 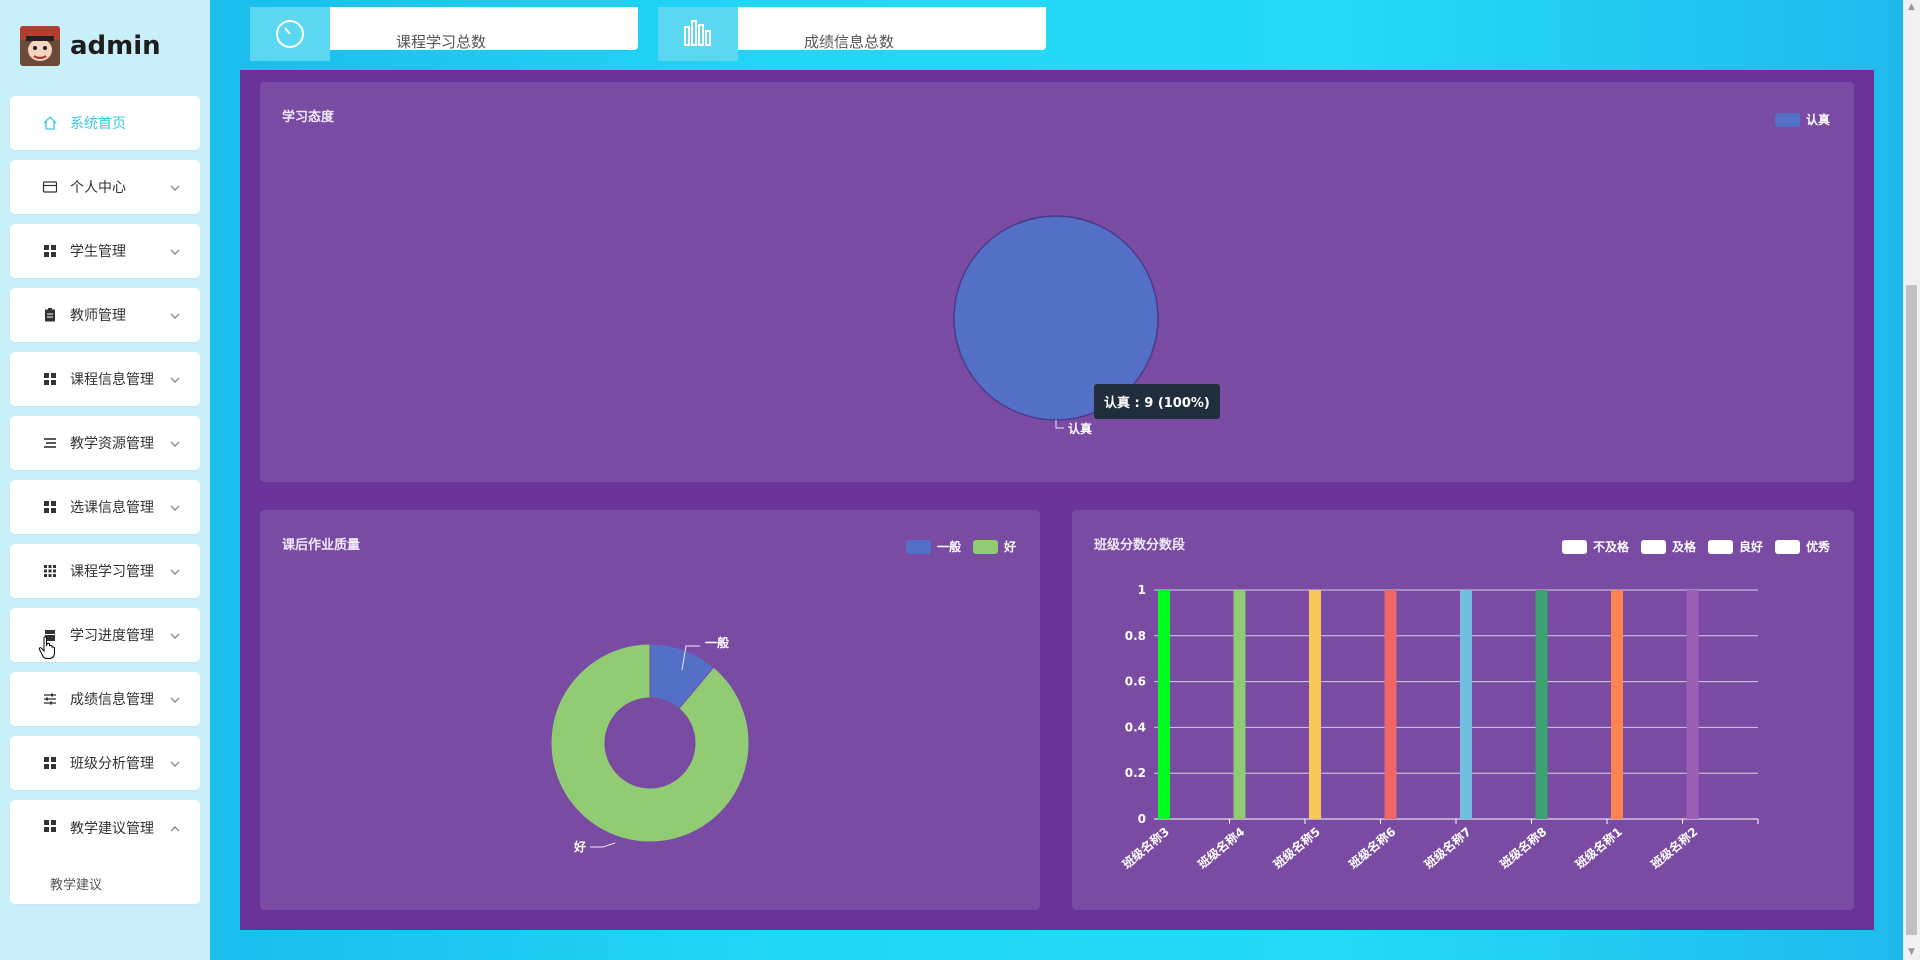 What do you see at coordinates (1817, 547) in the screenshot?
I see `legend-label: 优秀` at bounding box center [1817, 547].